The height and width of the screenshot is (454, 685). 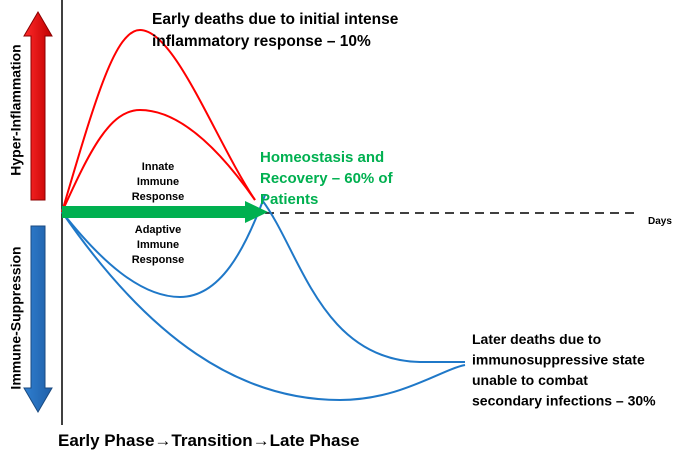 What do you see at coordinates (660, 221) in the screenshot?
I see `days-label: Days` at bounding box center [660, 221].